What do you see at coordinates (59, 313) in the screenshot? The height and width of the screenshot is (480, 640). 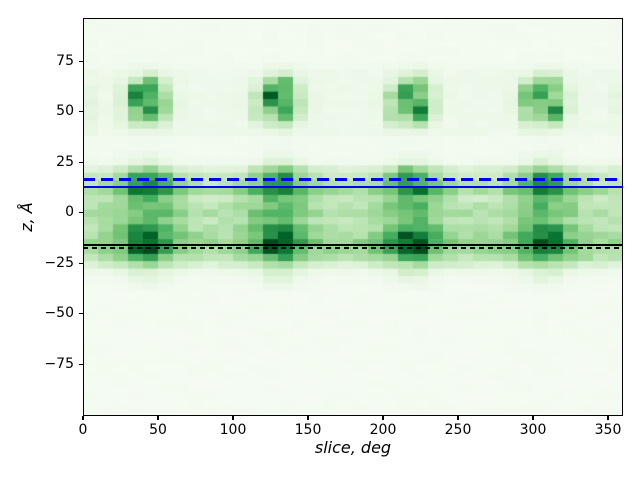 I see `y-tick-label: −50` at bounding box center [59, 313].